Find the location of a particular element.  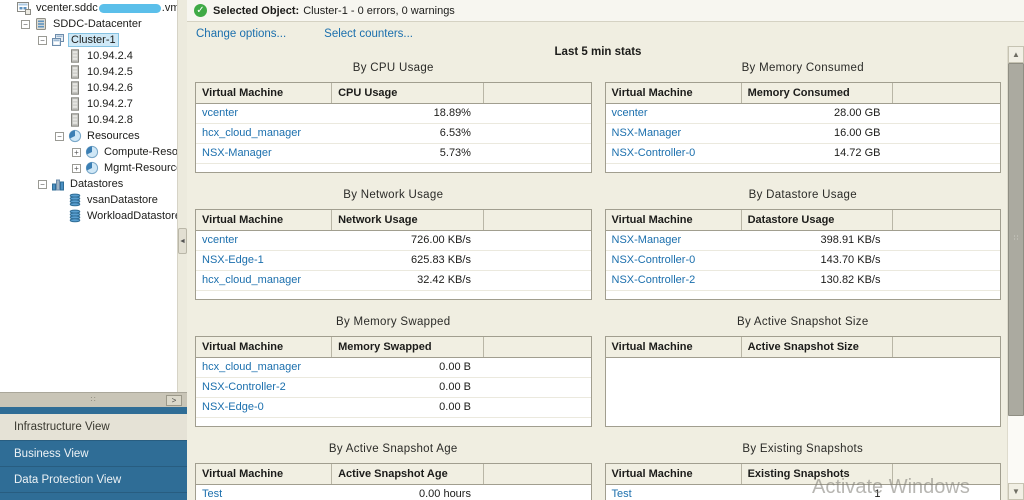

tree-item-10-94-2-6: 10.94.2.6 is located at coordinates (88, 88).